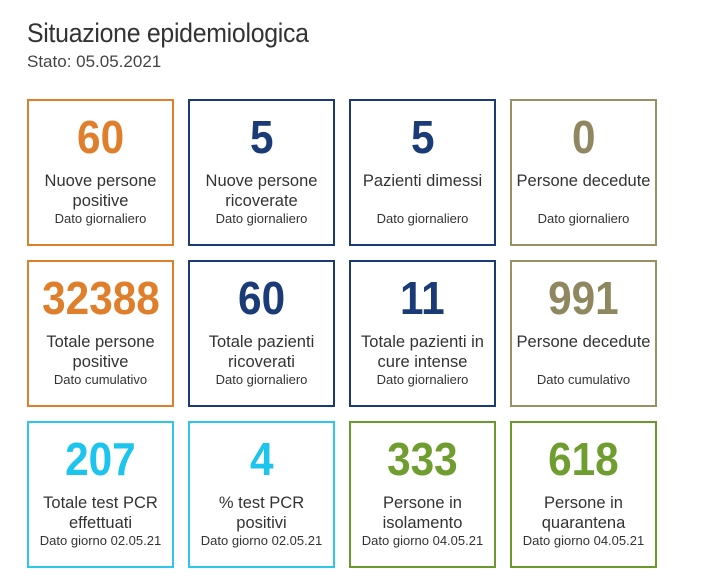  What do you see at coordinates (100, 459) in the screenshot?
I see `card-value: 207` at bounding box center [100, 459].